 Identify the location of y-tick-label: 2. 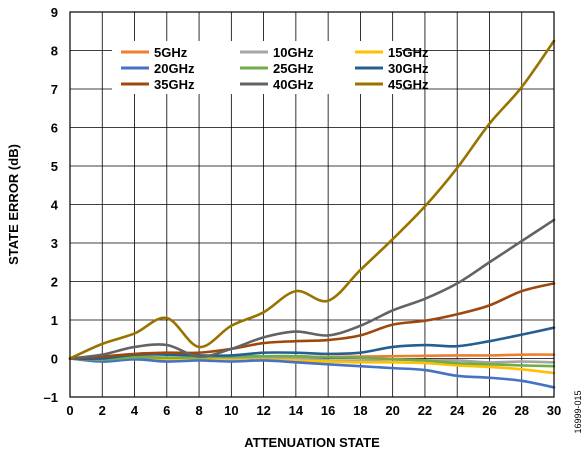
(54, 282).